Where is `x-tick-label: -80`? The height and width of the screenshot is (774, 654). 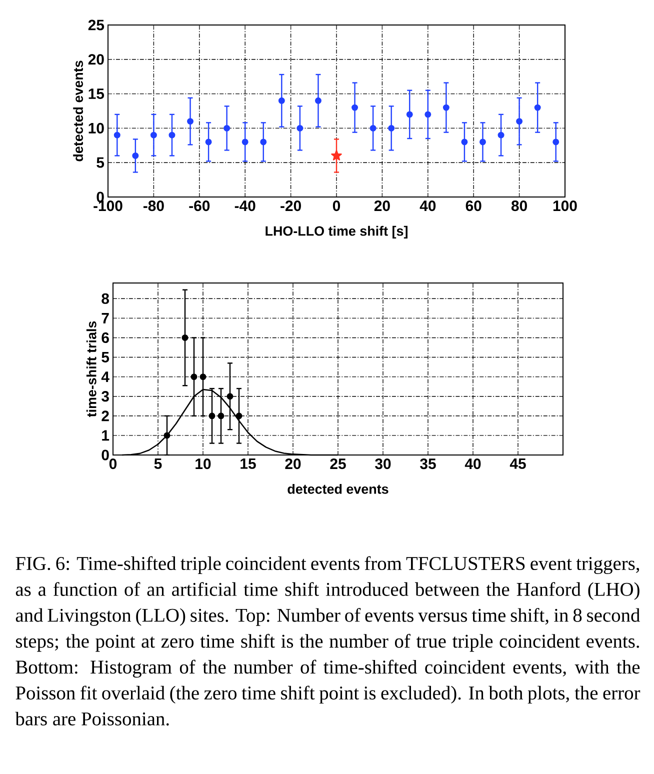 x-tick-label: -80 is located at coordinates (153, 206).